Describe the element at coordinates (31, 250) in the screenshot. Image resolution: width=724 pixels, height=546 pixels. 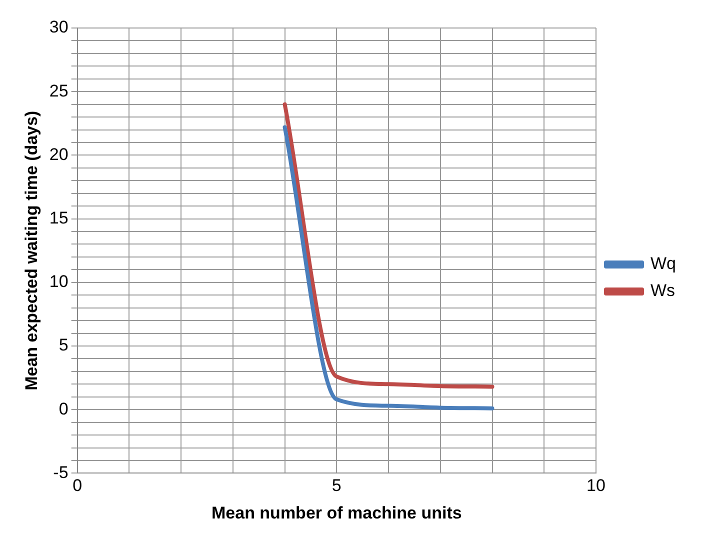
I see `y-axis-title: Mean expected waiting time (days)` at that location.